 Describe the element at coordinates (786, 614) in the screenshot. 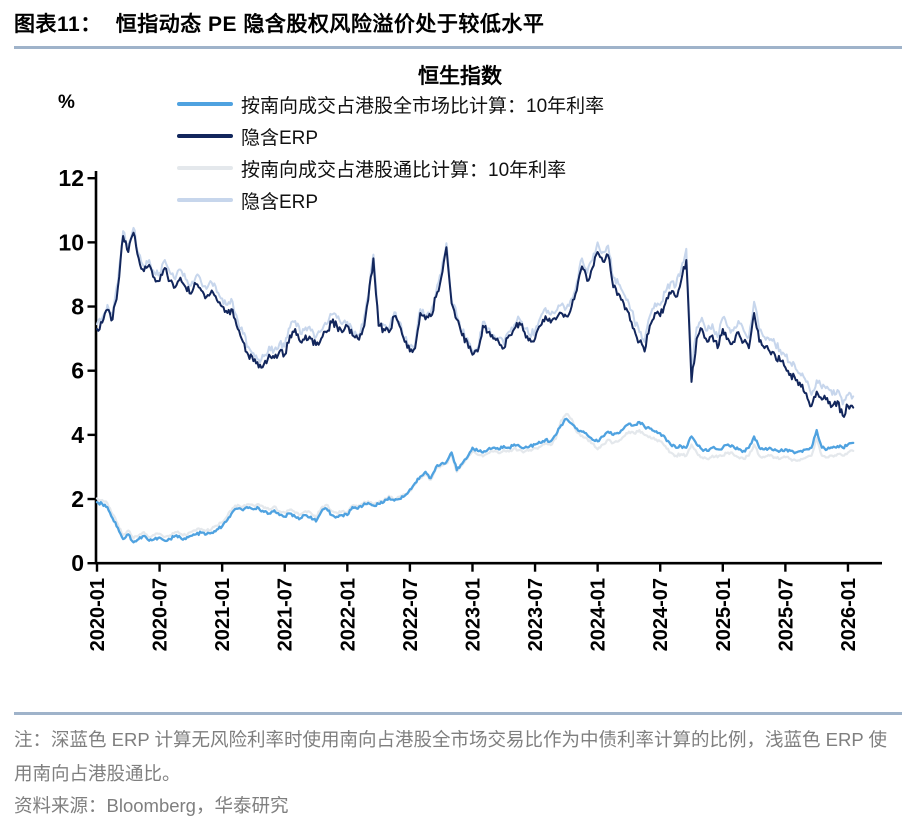

I see `x-tick-label: 2025-07` at that location.